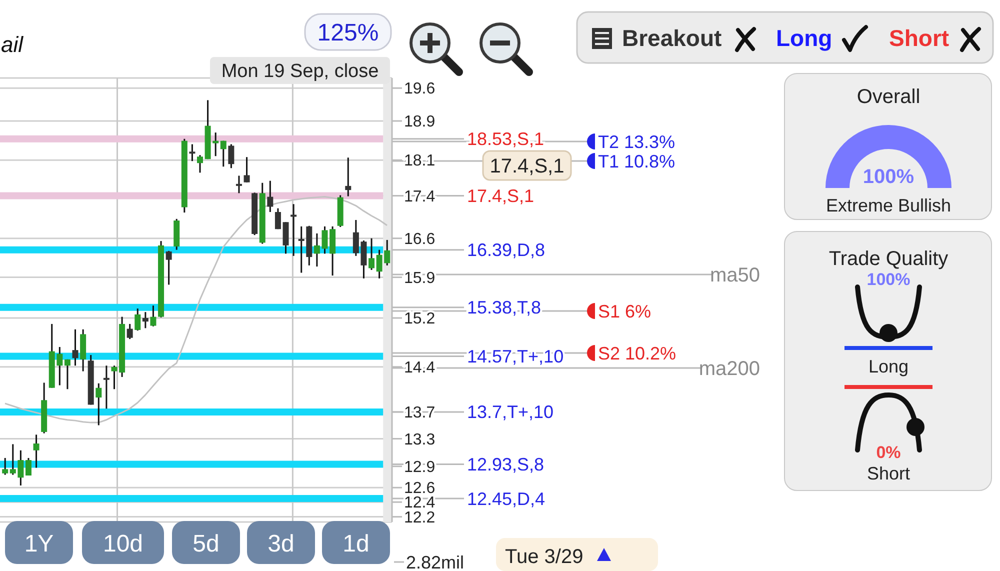 The width and height of the screenshot is (1000, 571). I want to click on annotation: Mon 19 Sep, close, so click(300, 71).